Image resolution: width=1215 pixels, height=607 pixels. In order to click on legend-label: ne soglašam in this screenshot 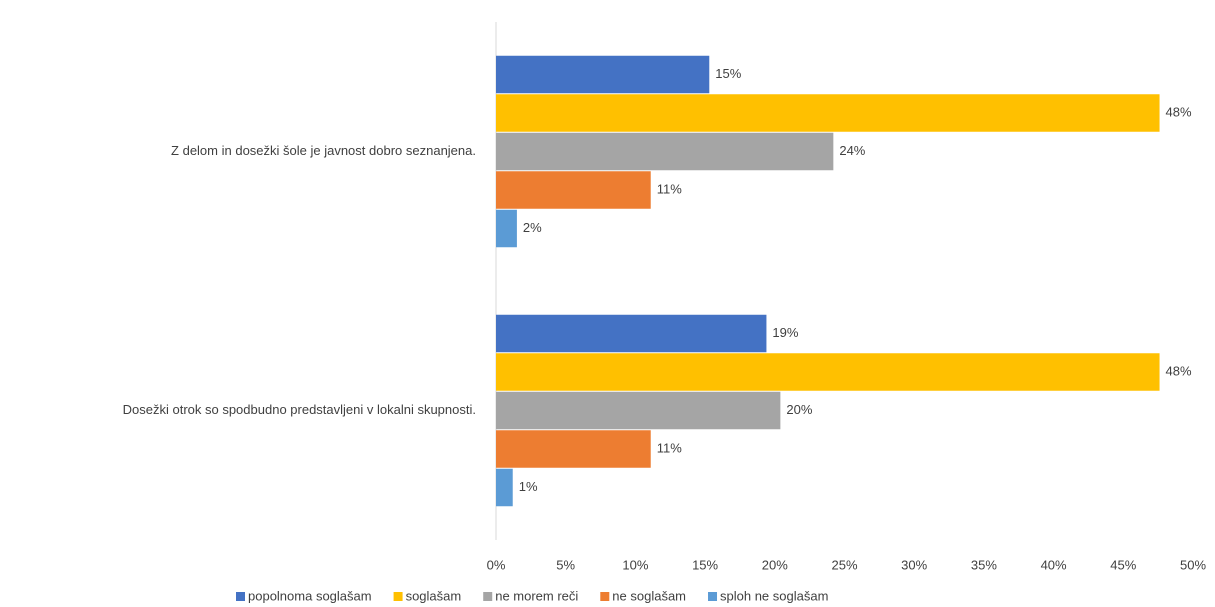, I will do `click(649, 595)`.